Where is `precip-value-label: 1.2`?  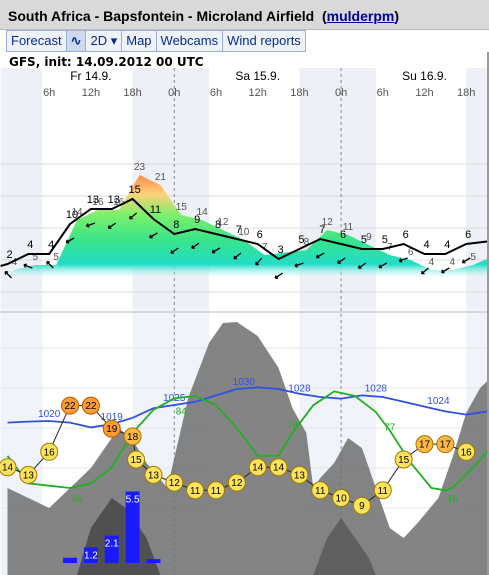 precip-value-label: 1.2 is located at coordinates (91, 555).